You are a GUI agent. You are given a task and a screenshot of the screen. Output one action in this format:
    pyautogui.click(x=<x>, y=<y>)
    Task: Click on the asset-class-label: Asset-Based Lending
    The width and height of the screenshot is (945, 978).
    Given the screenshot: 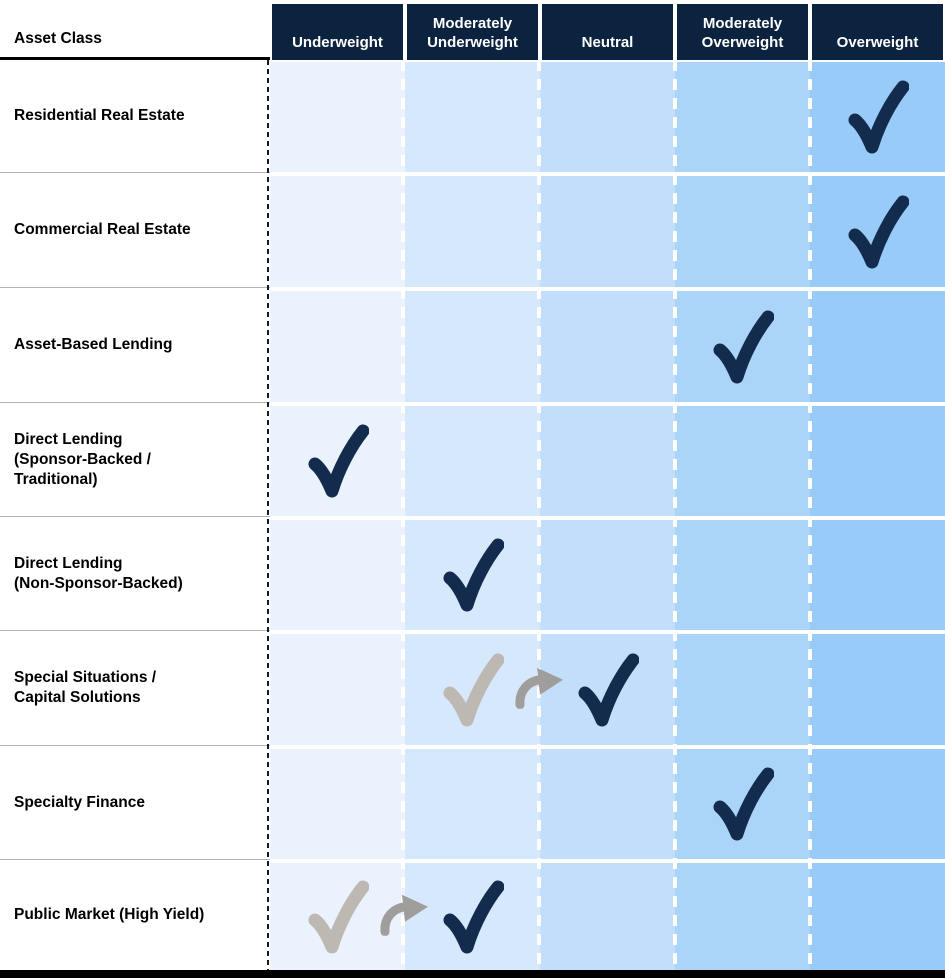 What is the action you would take?
    pyautogui.click(x=135, y=344)
    